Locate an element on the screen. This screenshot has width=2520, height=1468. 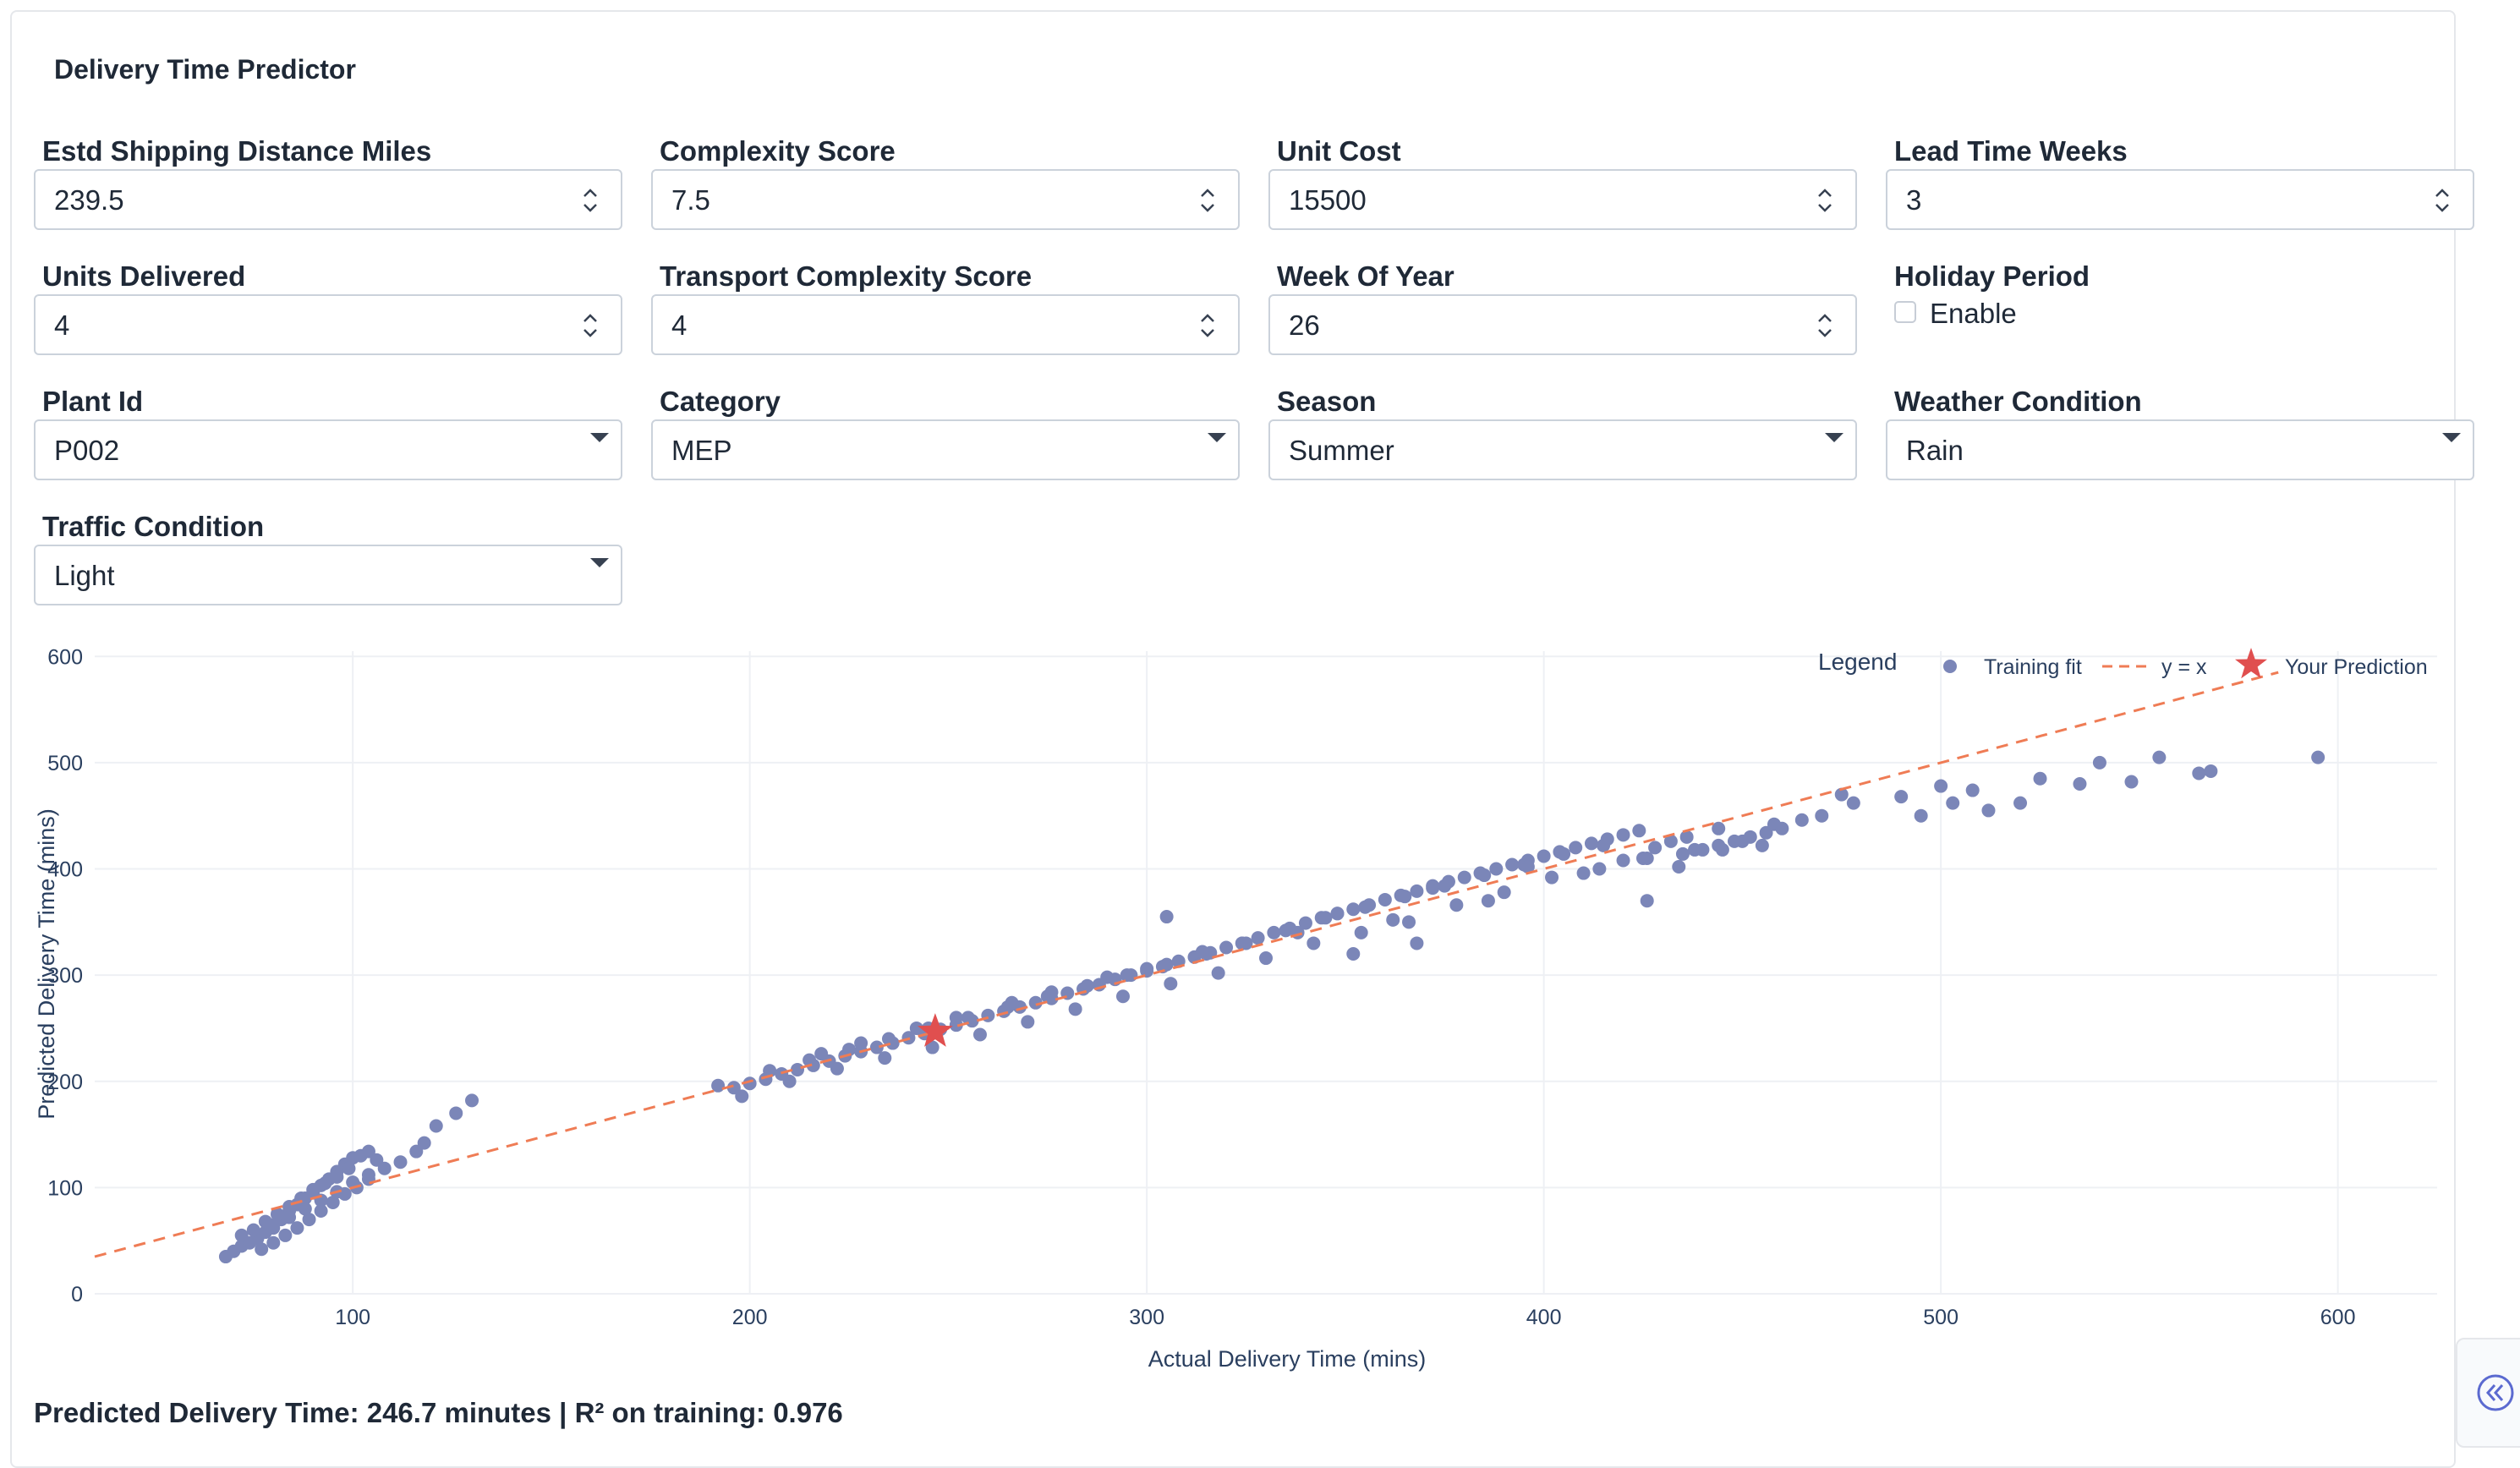
week-of-year-label: Week Of Year is located at coordinates (1365, 276).